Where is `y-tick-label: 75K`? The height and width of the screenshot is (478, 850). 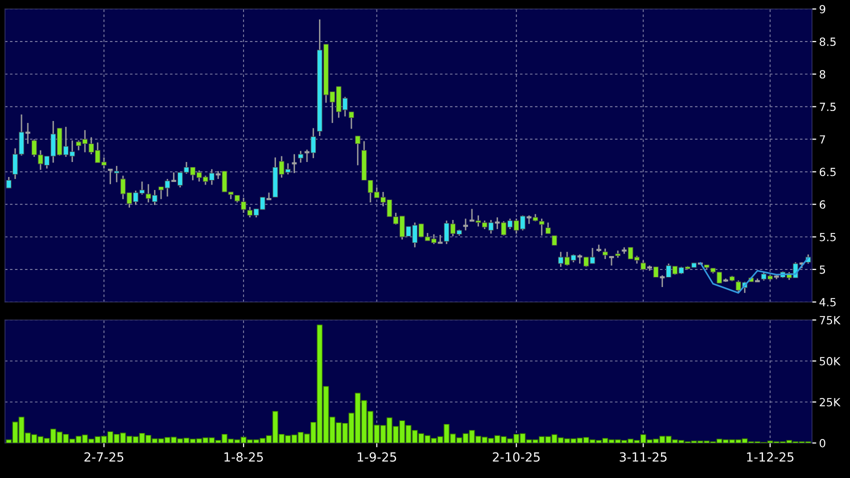 y-tick-label: 75K is located at coordinates (830, 320).